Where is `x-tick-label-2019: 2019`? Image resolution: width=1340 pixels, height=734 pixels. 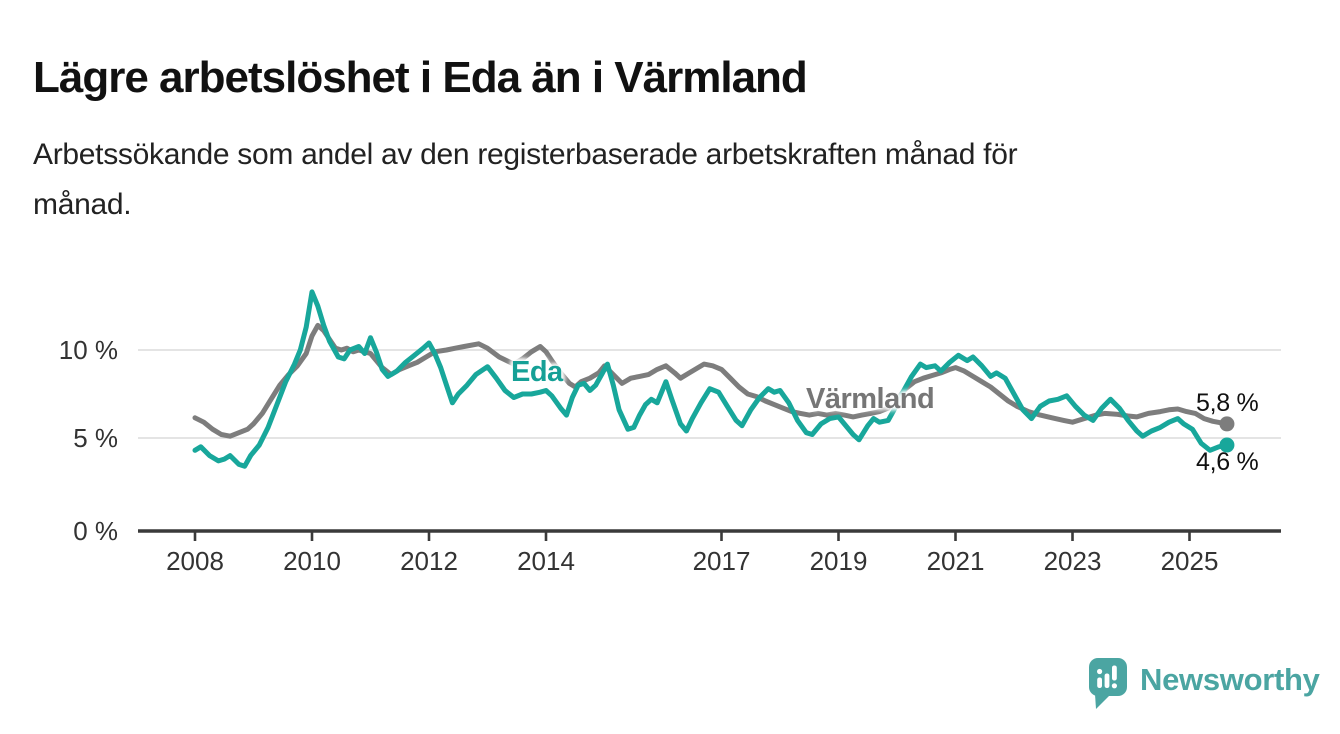
x-tick-label-2019: 2019 is located at coordinates (839, 561).